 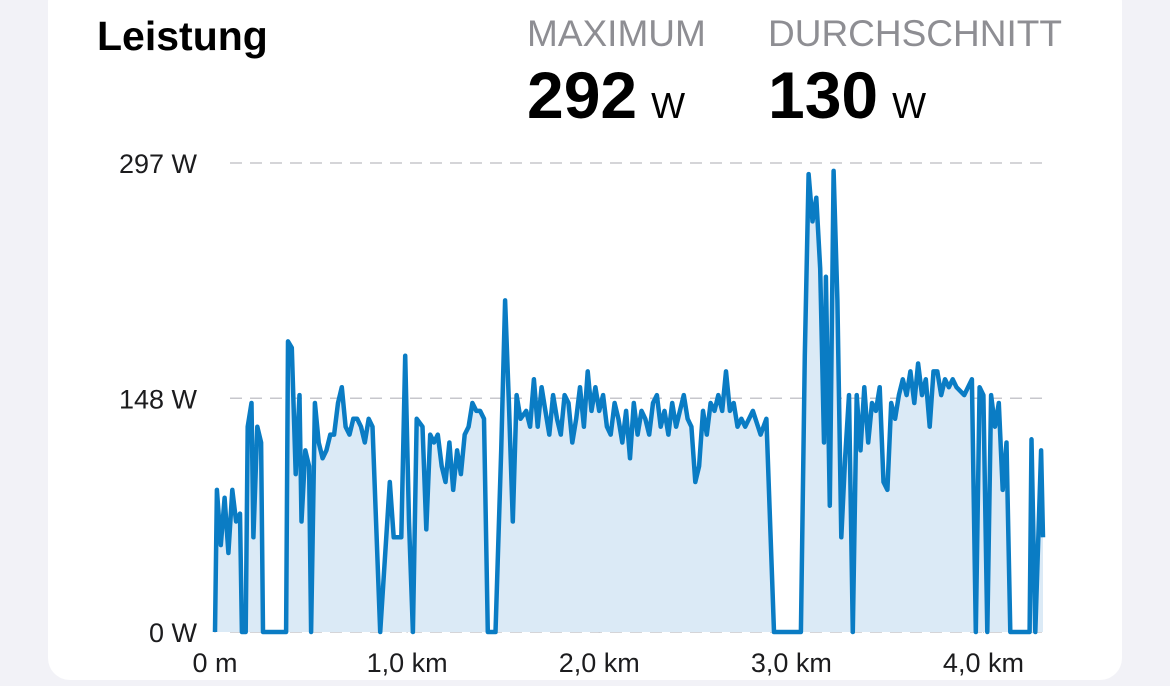 What do you see at coordinates (823, 95) in the screenshot?
I see `stat-value: 130` at bounding box center [823, 95].